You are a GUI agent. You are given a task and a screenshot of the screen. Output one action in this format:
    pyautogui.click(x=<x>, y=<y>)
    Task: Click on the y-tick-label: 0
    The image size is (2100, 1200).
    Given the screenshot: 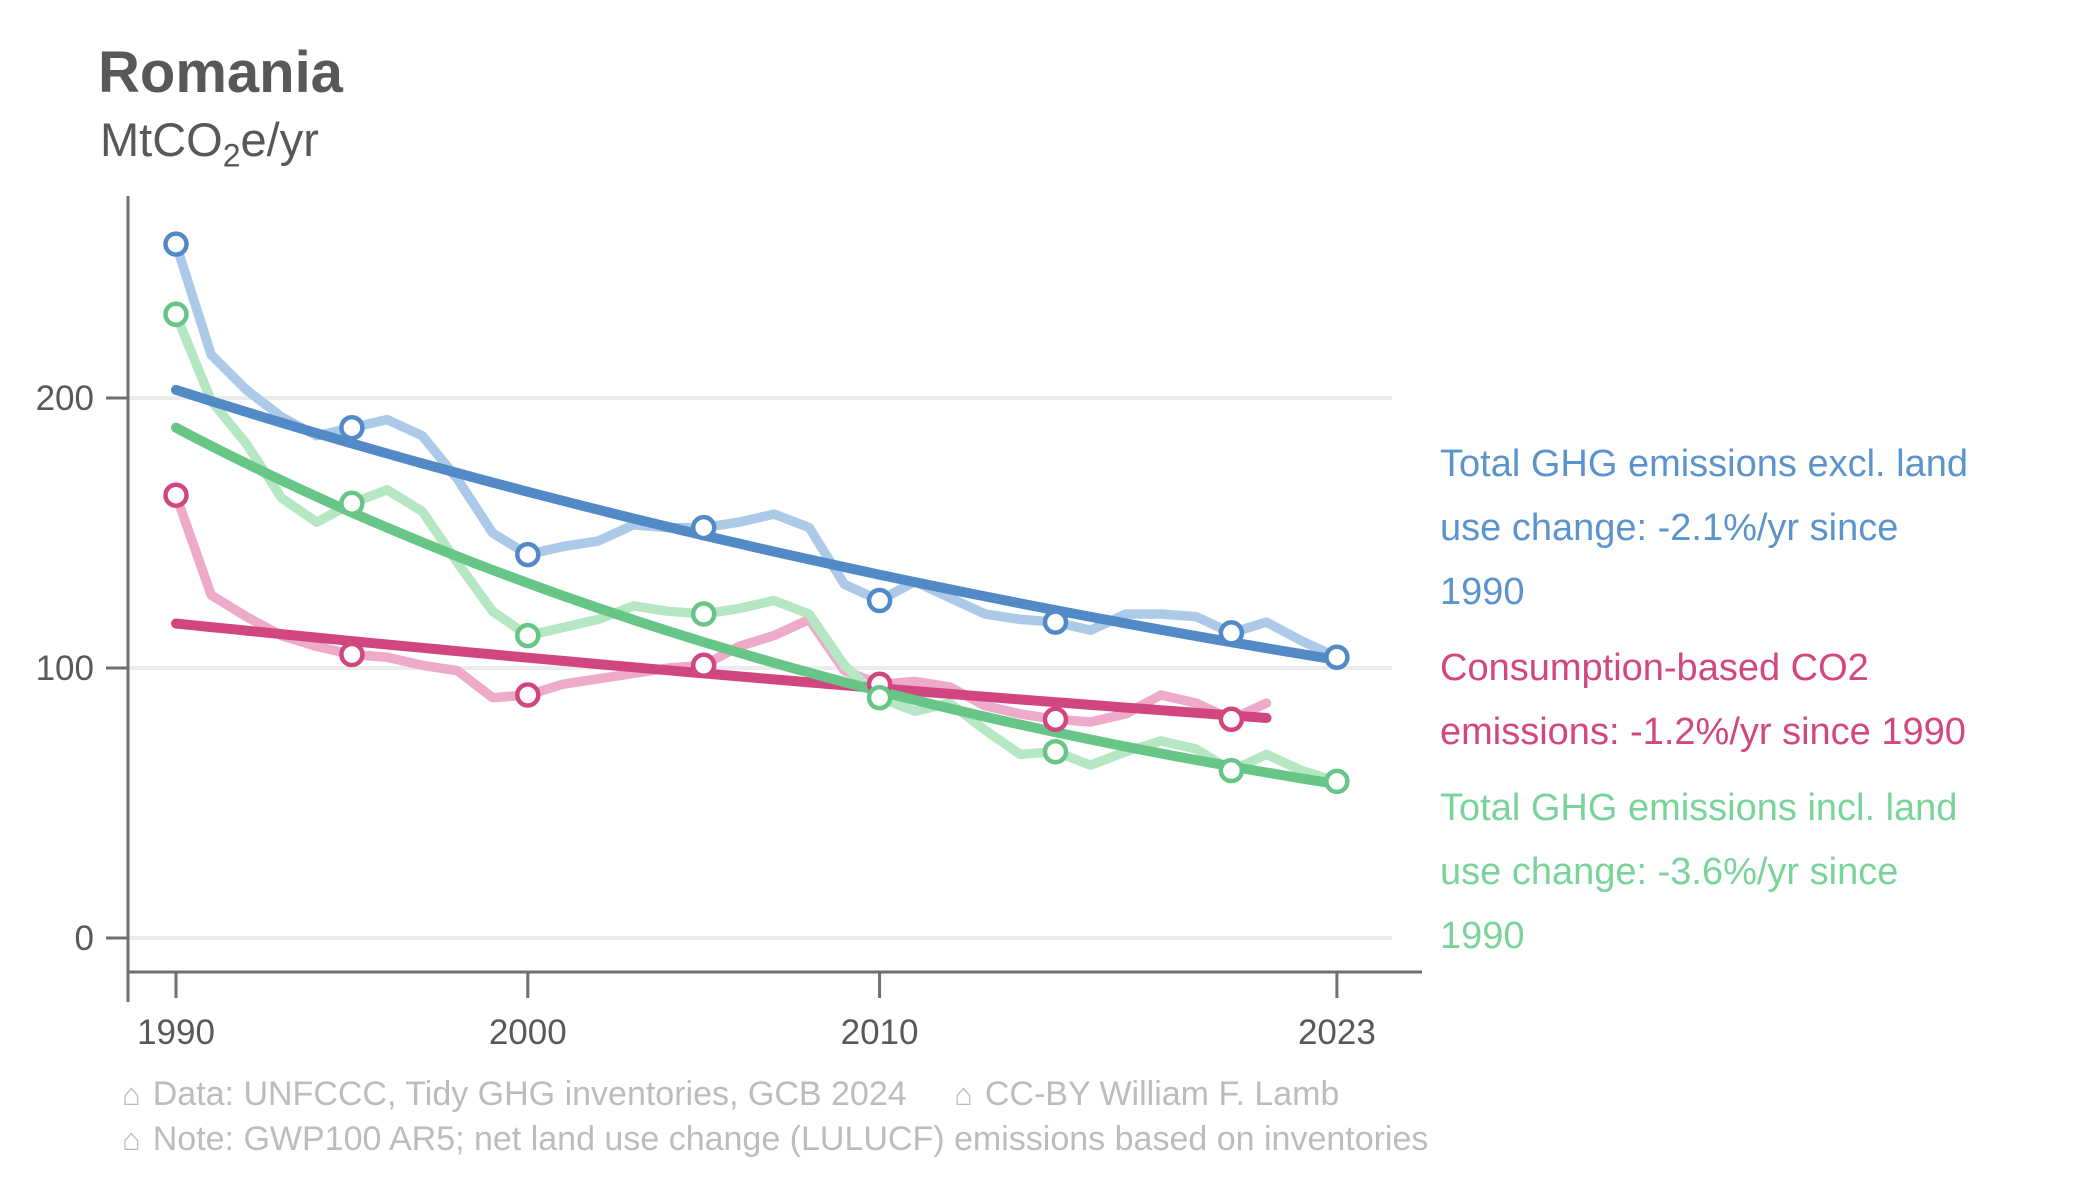 What is the action you would take?
    pyautogui.click(x=84, y=938)
    